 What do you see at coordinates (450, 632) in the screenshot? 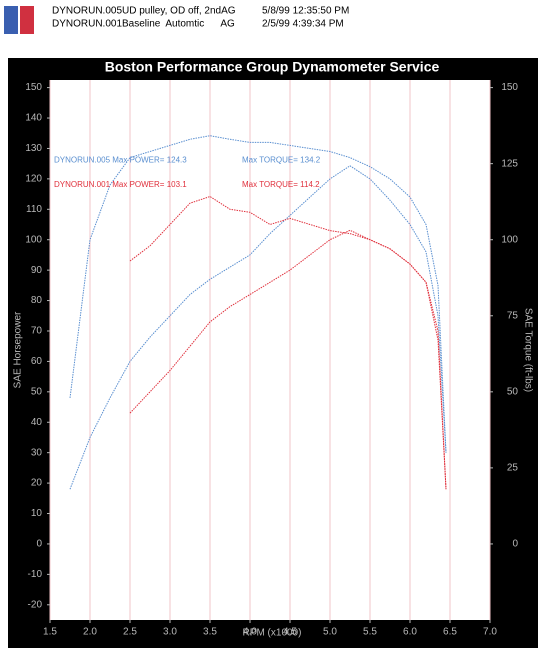
I see `x-tick-label: 6.5` at bounding box center [450, 632].